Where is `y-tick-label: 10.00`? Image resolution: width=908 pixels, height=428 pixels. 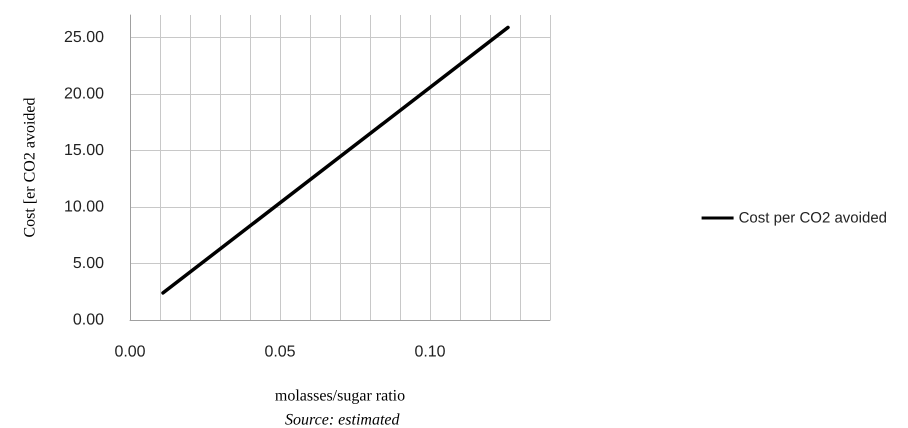
y-tick-label: 10.00 is located at coordinates (84, 207).